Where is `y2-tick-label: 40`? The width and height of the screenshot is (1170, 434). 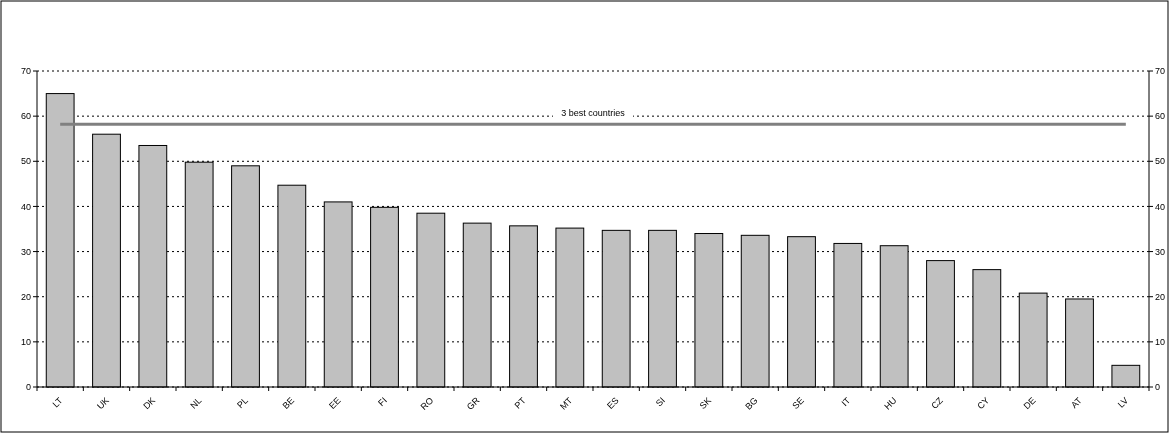
y2-tick-label: 40 is located at coordinates (1160, 206).